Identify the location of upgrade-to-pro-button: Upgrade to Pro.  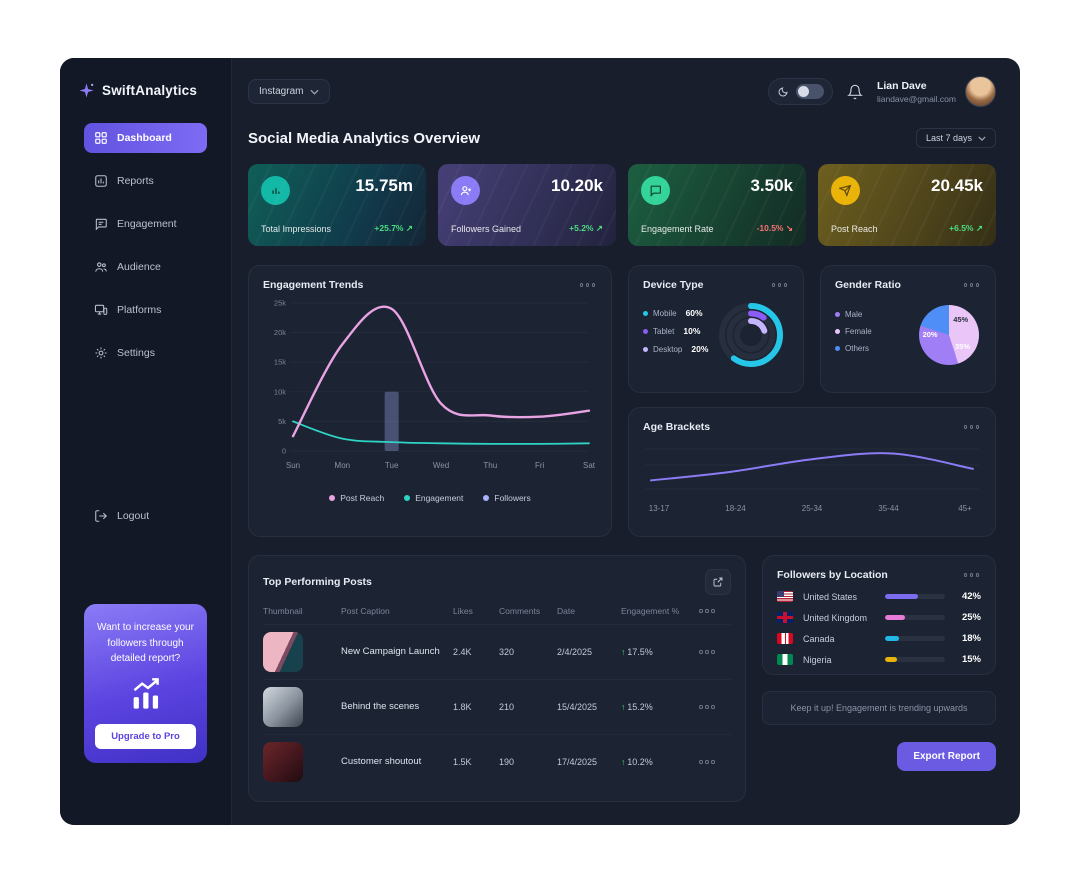
(145, 736).